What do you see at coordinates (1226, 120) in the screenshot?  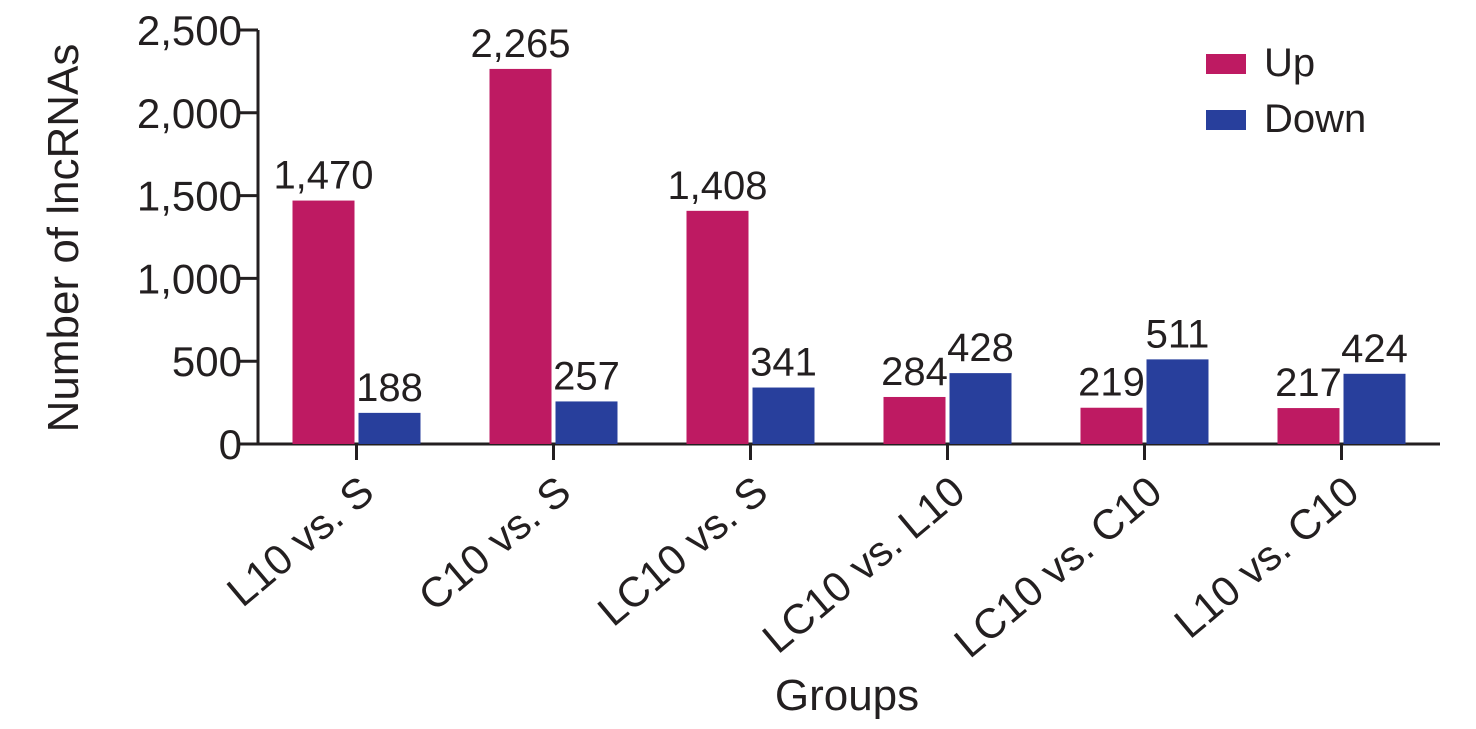 I see `legend-swatch-down` at bounding box center [1226, 120].